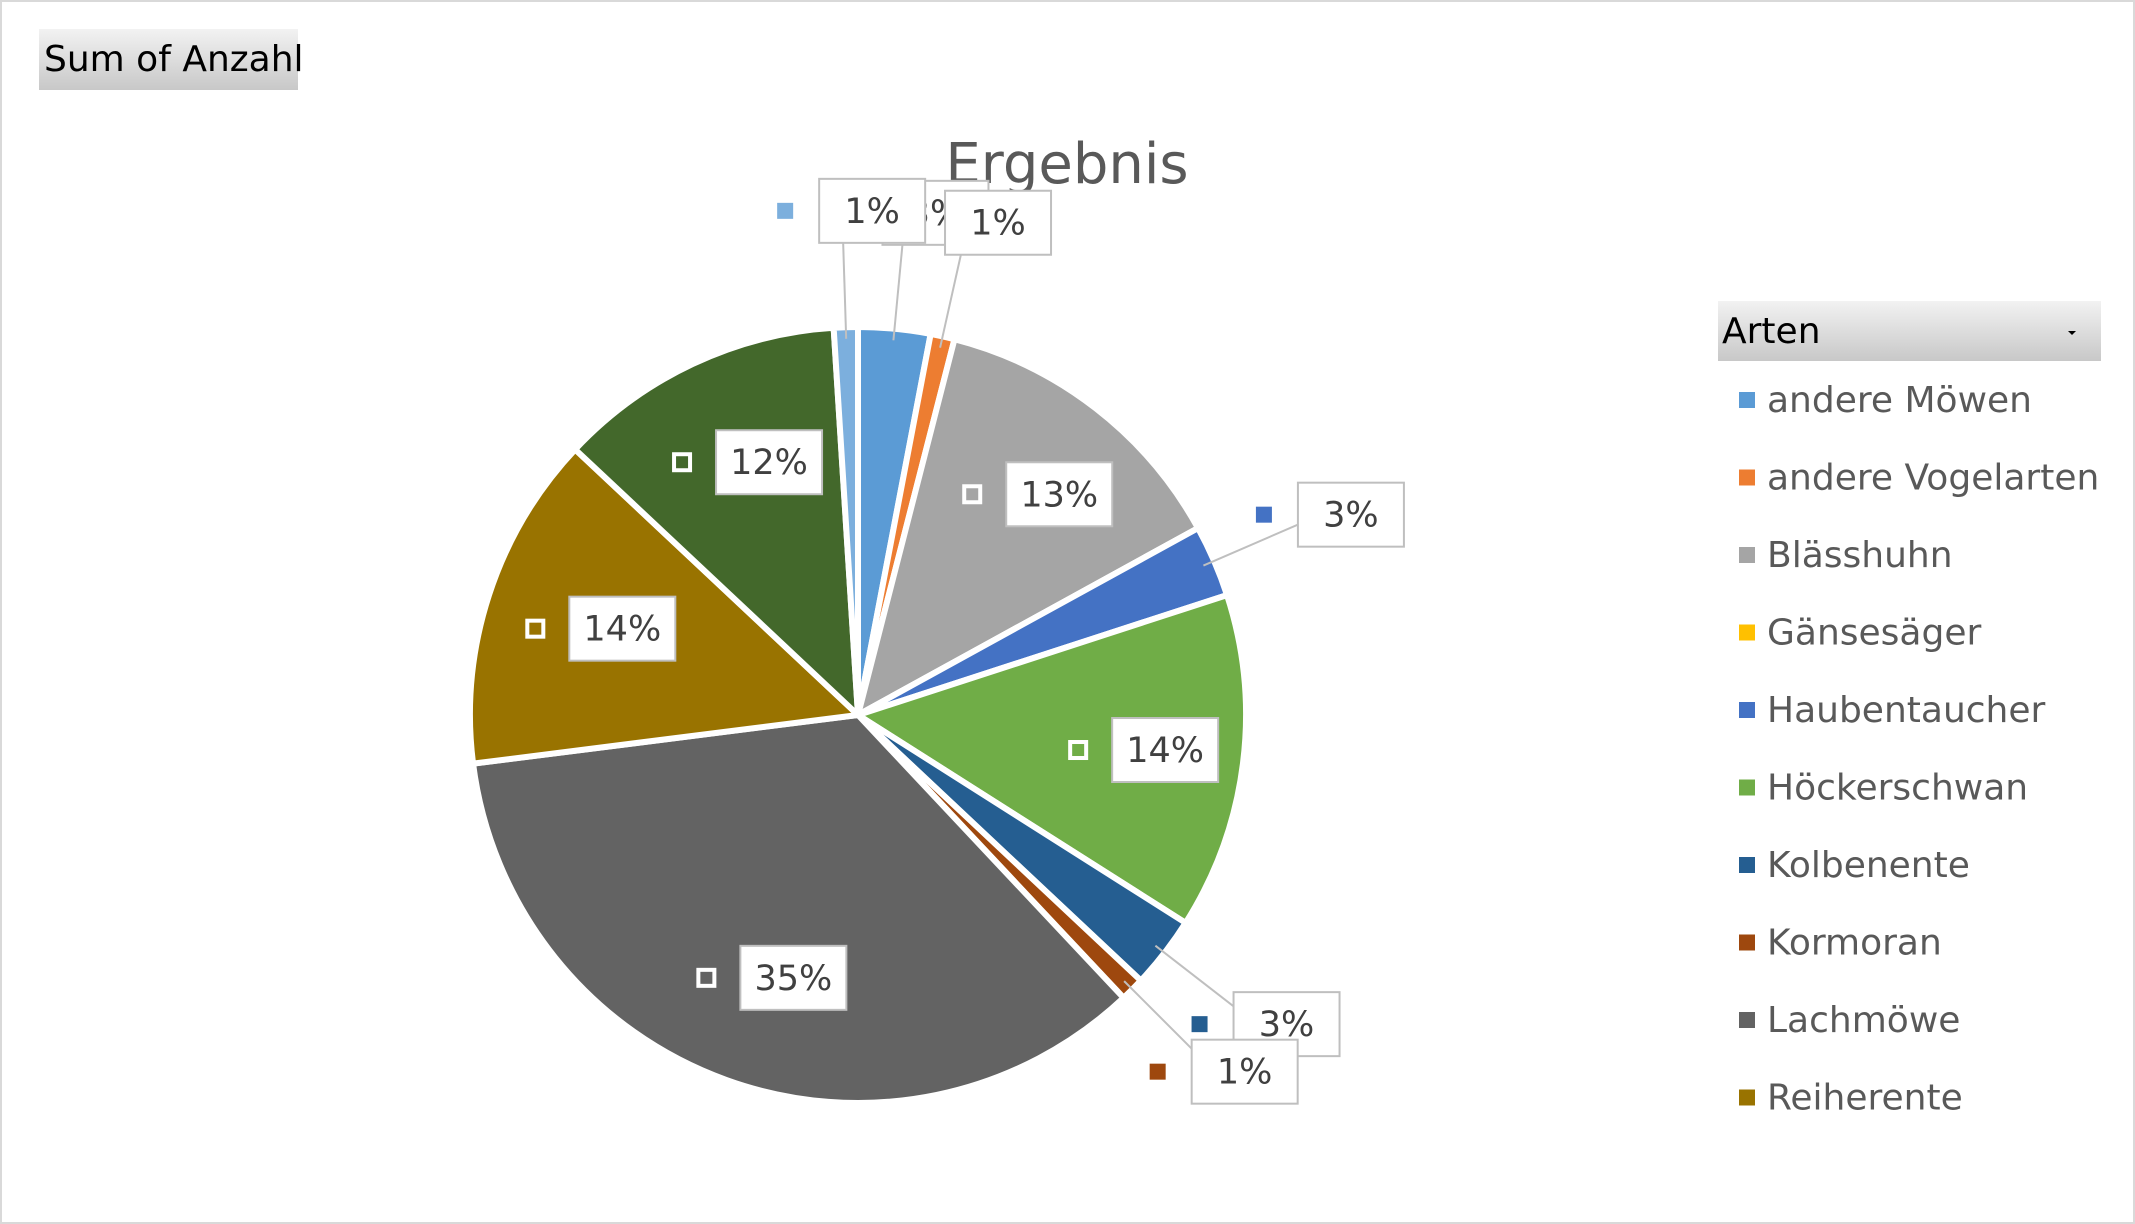  What do you see at coordinates (1854, 943) in the screenshot?
I see `legend-label: Kormoran` at bounding box center [1854, 943].